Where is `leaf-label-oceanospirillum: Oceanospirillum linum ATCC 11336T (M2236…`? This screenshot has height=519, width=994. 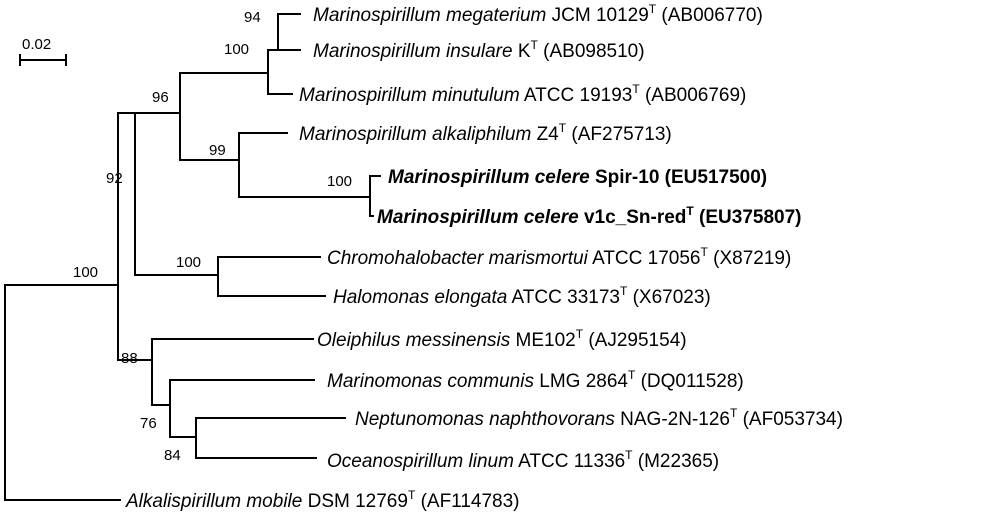 leaf-label-oceanospirillum: Oceanospirillum linum ATCC 11336T (M2236… is located at coordinates (523, 460).